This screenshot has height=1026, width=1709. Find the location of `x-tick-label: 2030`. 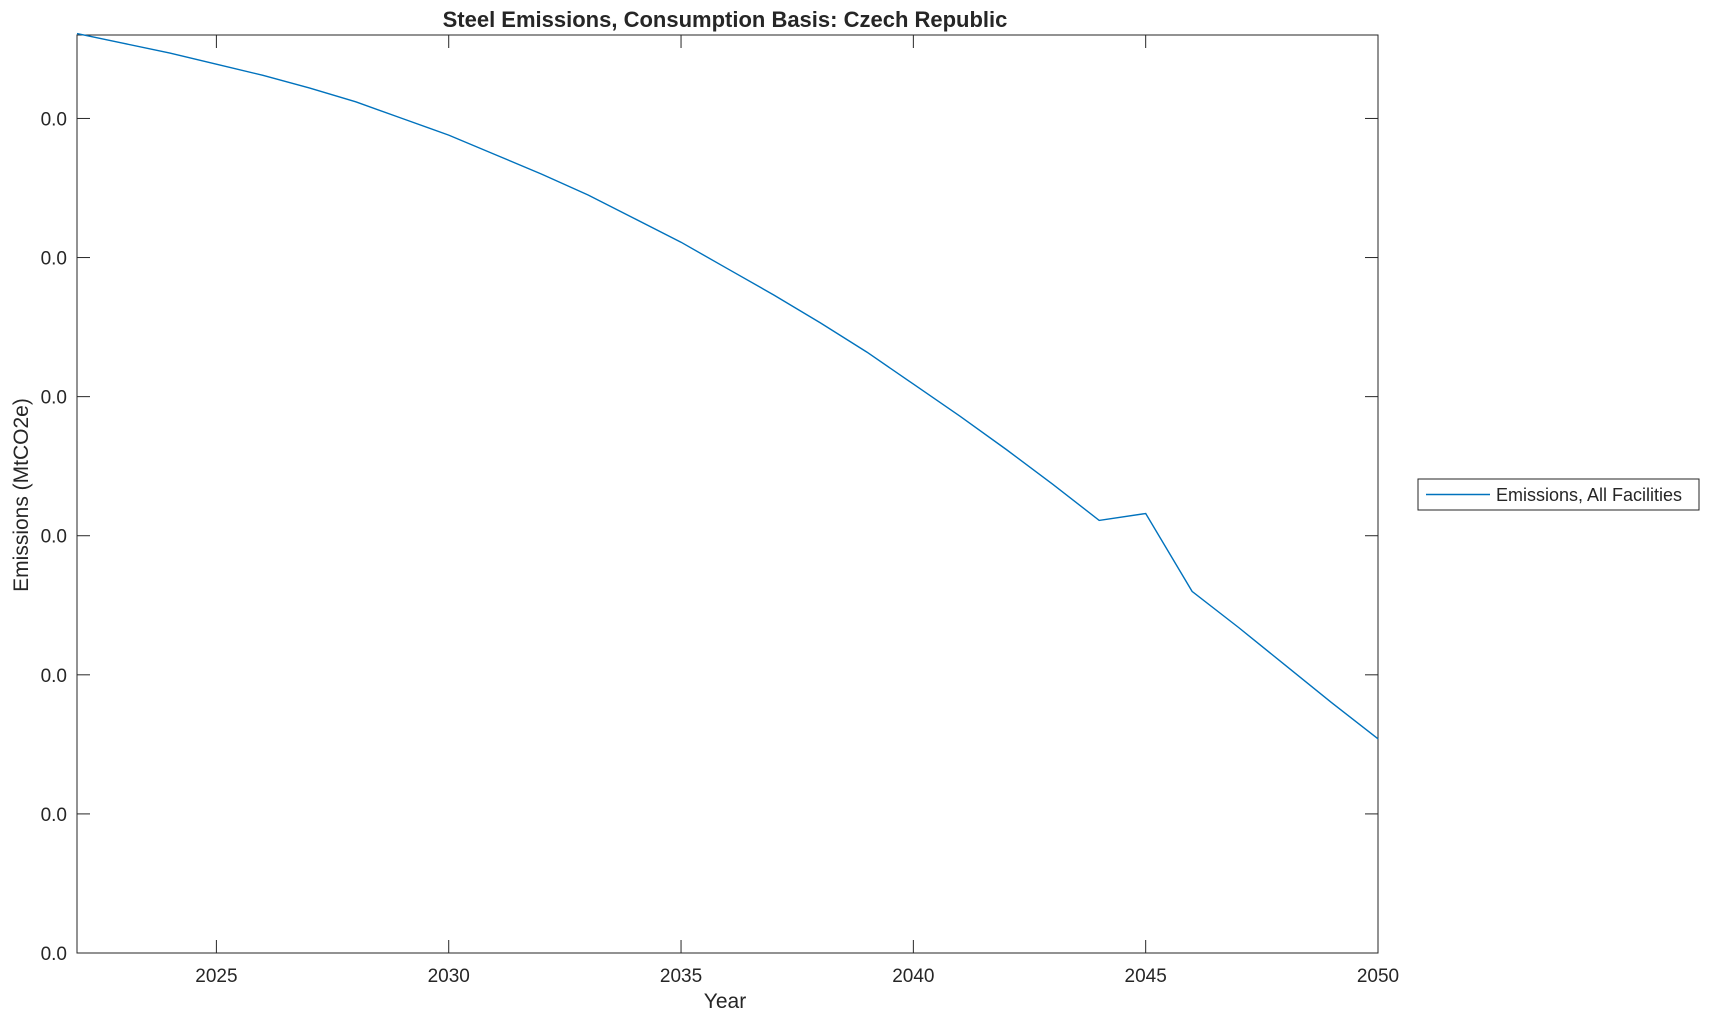

x-tick-label: 2030 is located at coordinates (449, 976).